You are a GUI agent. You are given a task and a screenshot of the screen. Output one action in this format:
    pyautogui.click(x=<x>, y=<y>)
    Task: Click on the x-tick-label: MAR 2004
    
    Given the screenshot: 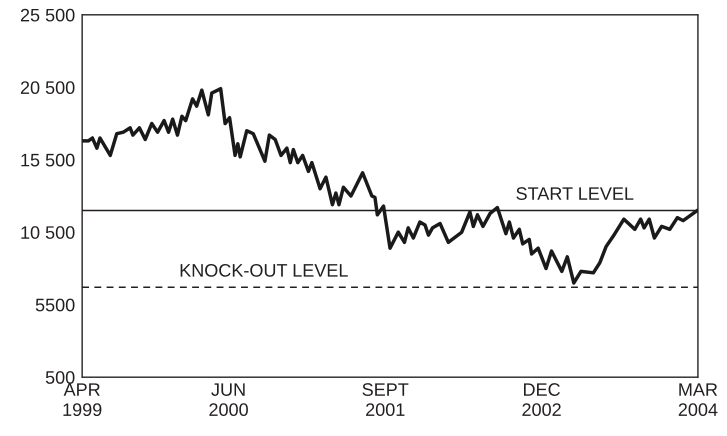 What is the action you would take?
    pyautogui.click(x=698, y=399)
    